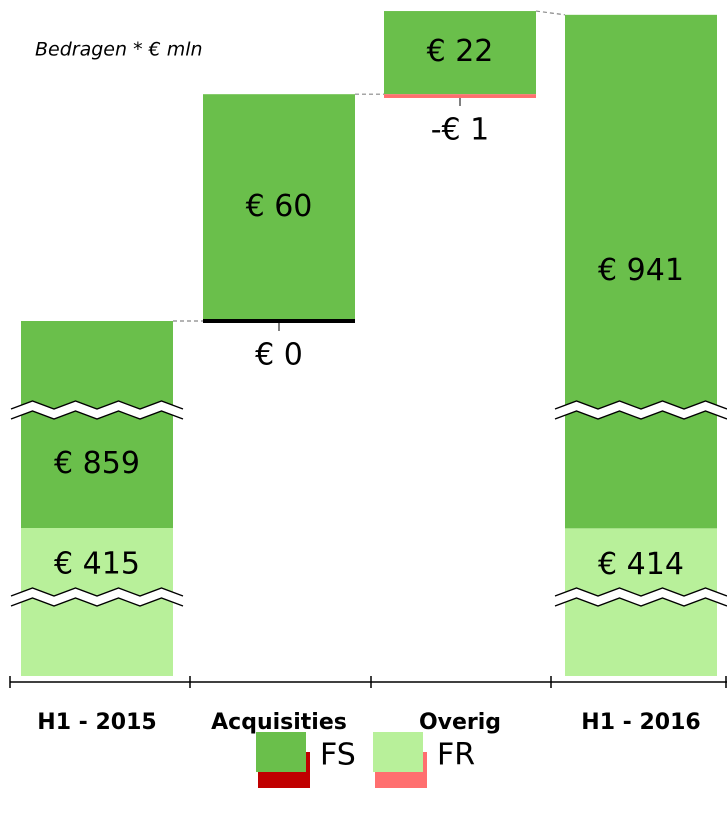  I want to click on value-label: € 859, so click(97, 463).